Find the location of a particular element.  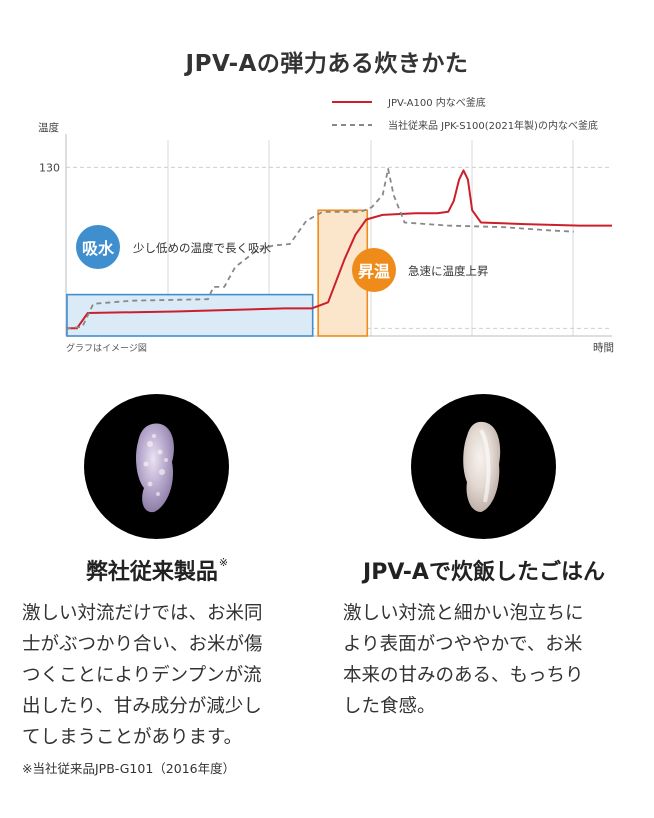

legend-label: 当社従来品 JPK-S100(2021年製)の内なべ釜底 is located at coordinates (493, 125).